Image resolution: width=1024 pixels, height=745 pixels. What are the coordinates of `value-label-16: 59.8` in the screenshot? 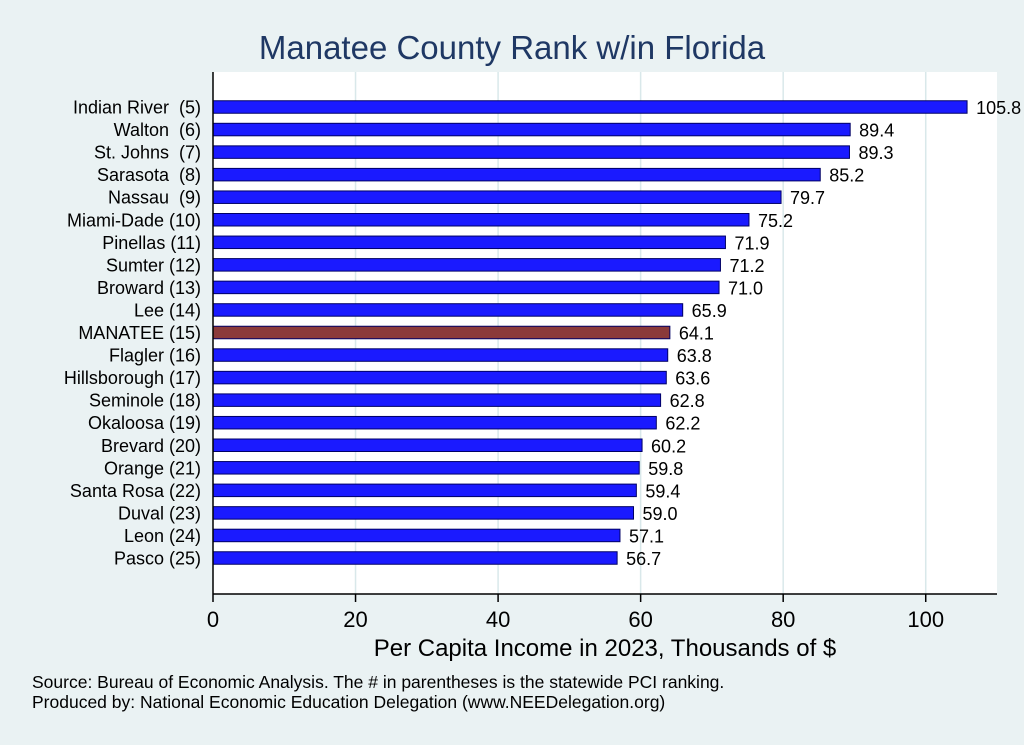 It's located at (665, 469).